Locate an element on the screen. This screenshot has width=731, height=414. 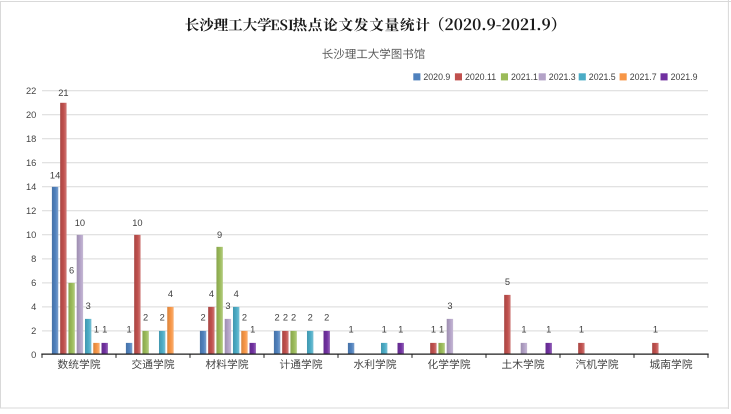
svg-text: 0 is located at coordinates (33, 355).